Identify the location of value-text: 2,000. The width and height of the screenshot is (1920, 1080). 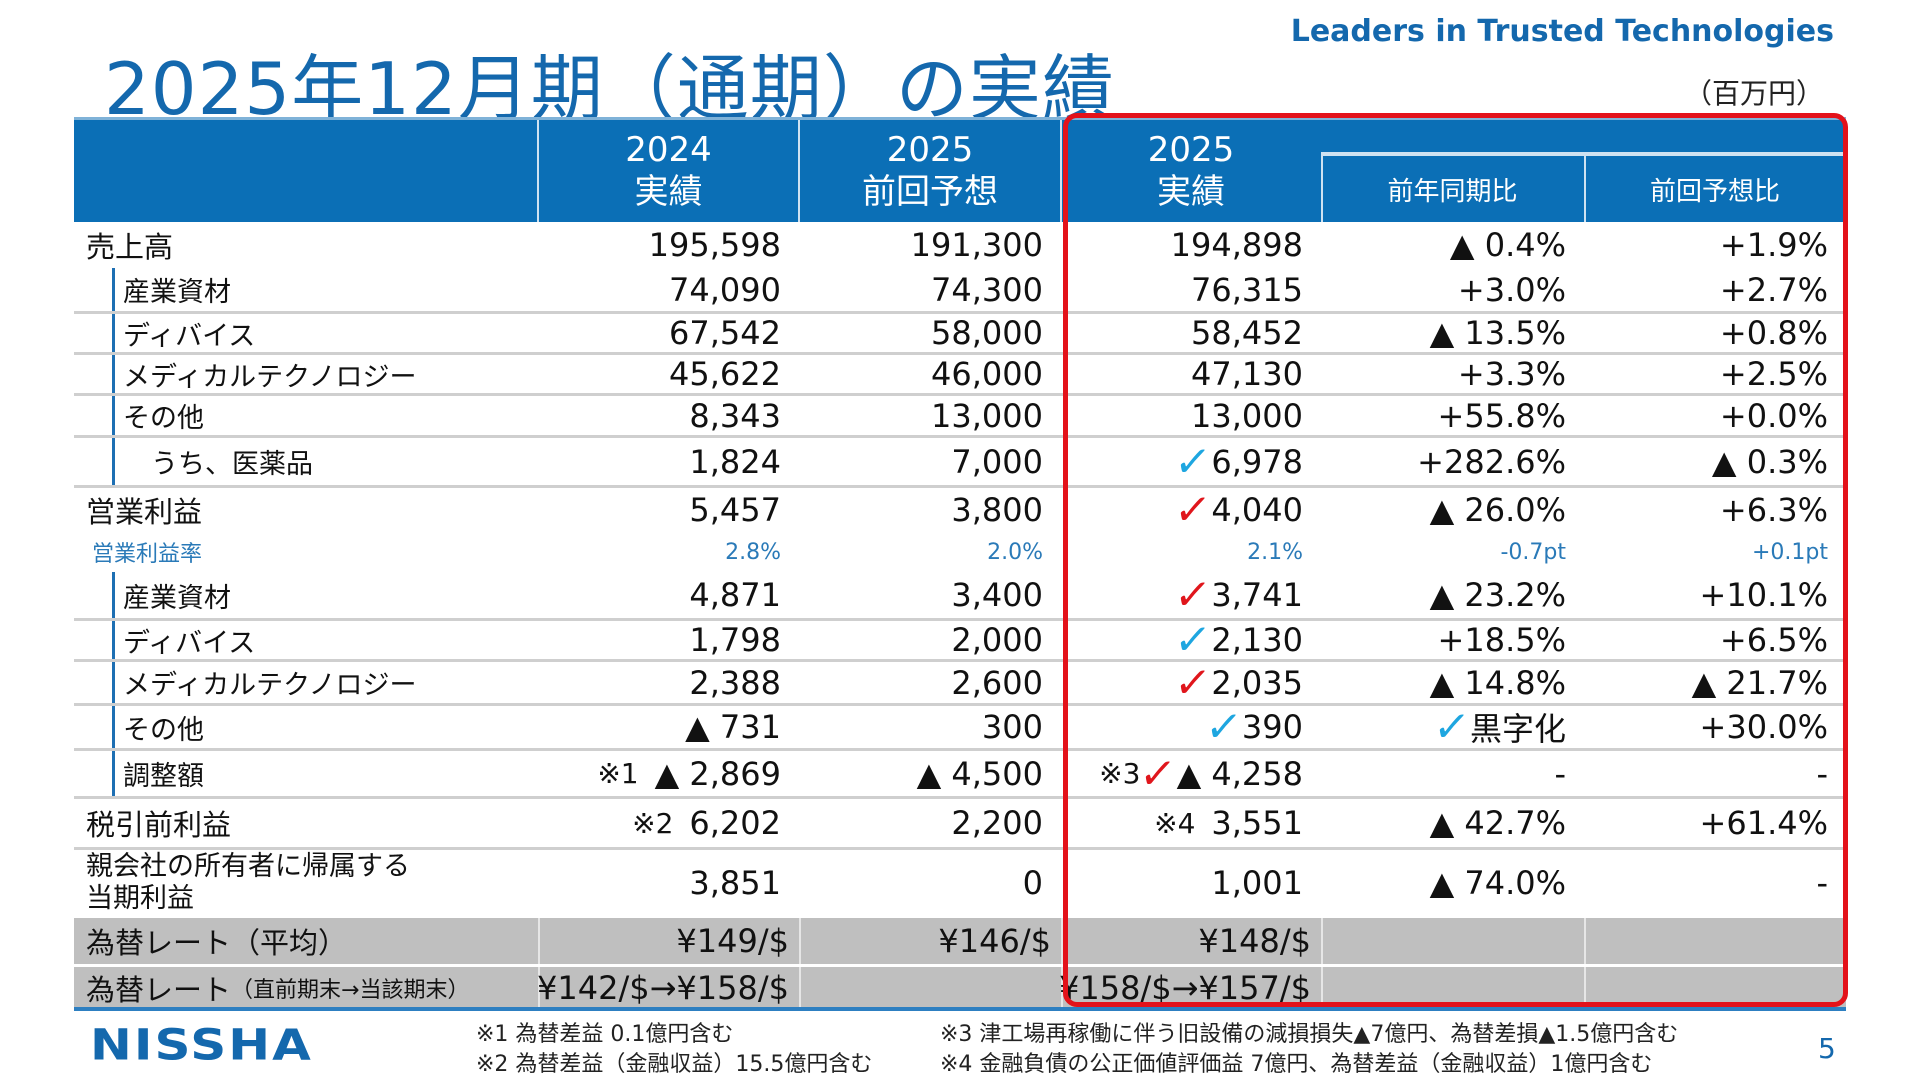
(997, 640).